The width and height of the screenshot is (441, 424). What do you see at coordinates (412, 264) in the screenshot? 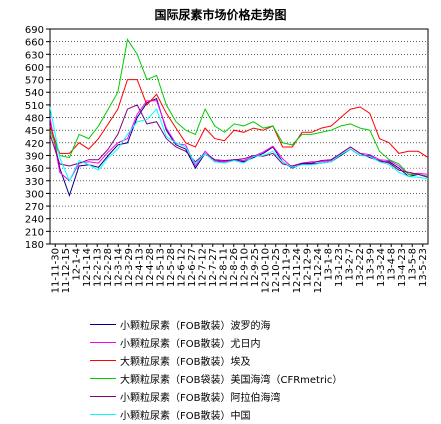
I see `x-tick-label: 13-5-8` at bounding box center [412, 264].